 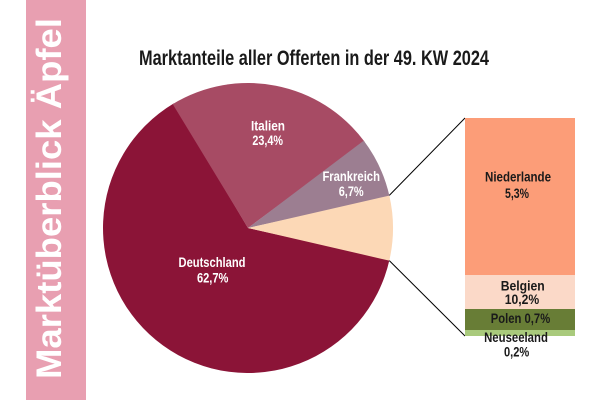 I want to click on svg-text: Polen 0,7%, so click(x=521, y=318).